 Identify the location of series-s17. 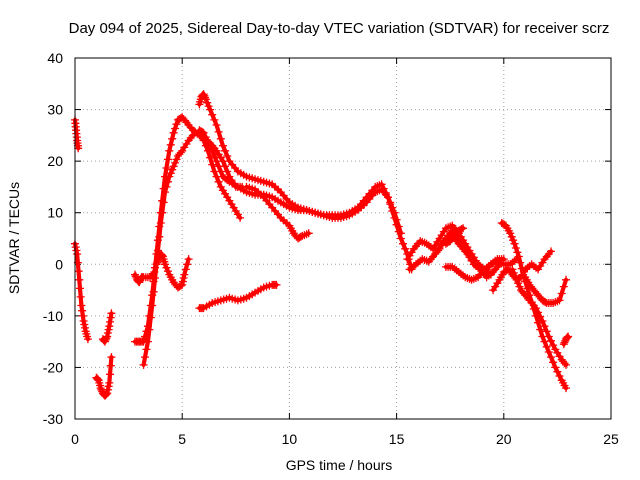
(481, 269).